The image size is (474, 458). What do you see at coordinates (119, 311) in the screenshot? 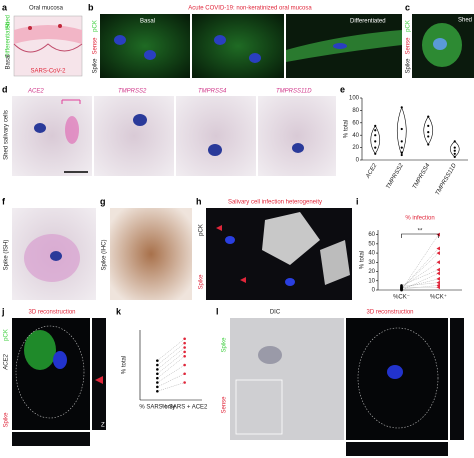
I see `panel-letter: k` at bounding box center [119, 311].